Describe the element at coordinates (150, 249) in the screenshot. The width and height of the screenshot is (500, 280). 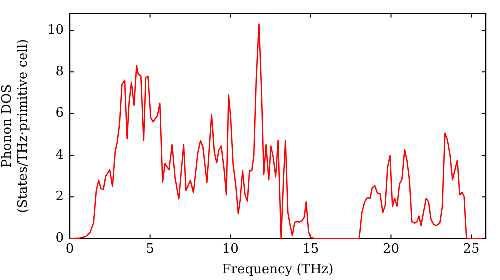
I see `x-tick-label: 5` at that location.